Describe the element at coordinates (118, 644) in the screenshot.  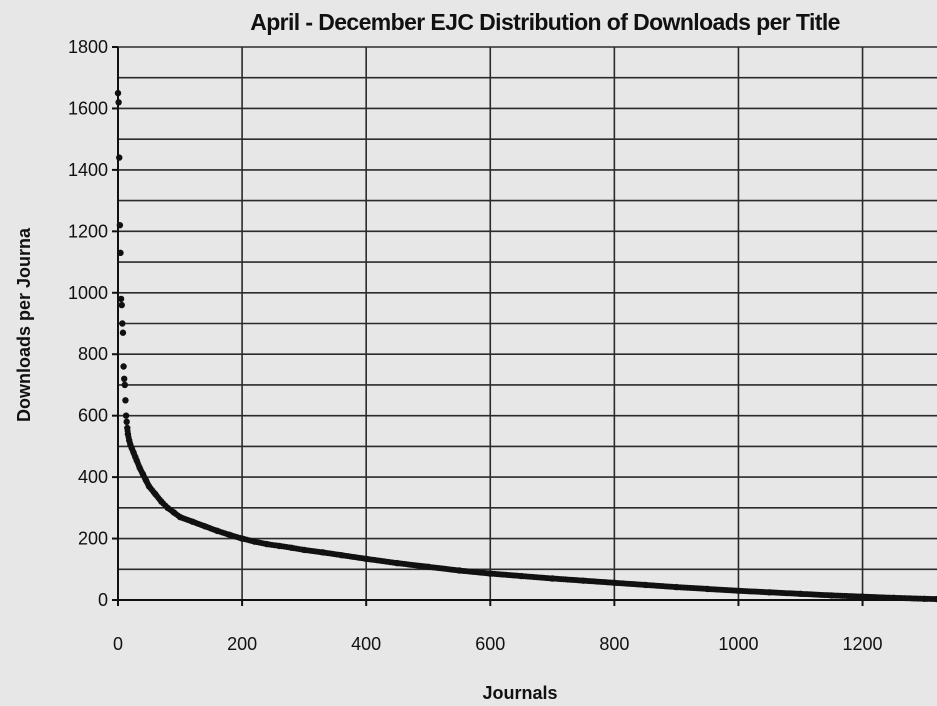
I see `x-tick-label: 0` at that location.